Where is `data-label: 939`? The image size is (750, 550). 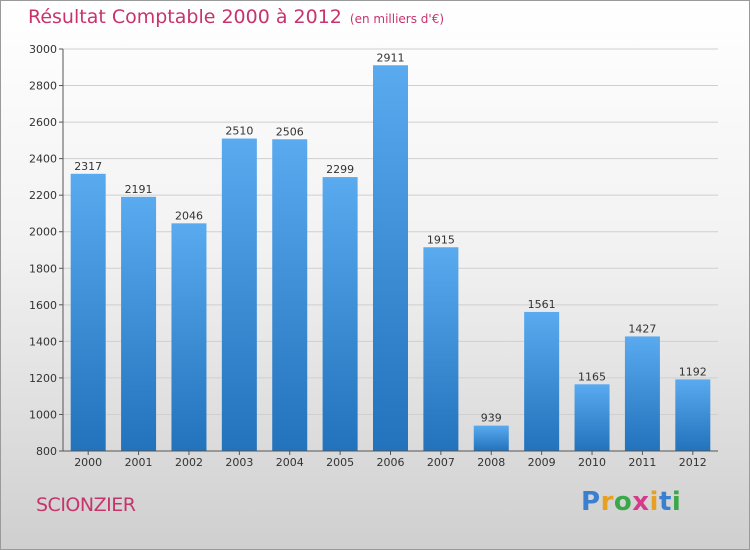
data-label: 939 is located at coordinates (491, 418).